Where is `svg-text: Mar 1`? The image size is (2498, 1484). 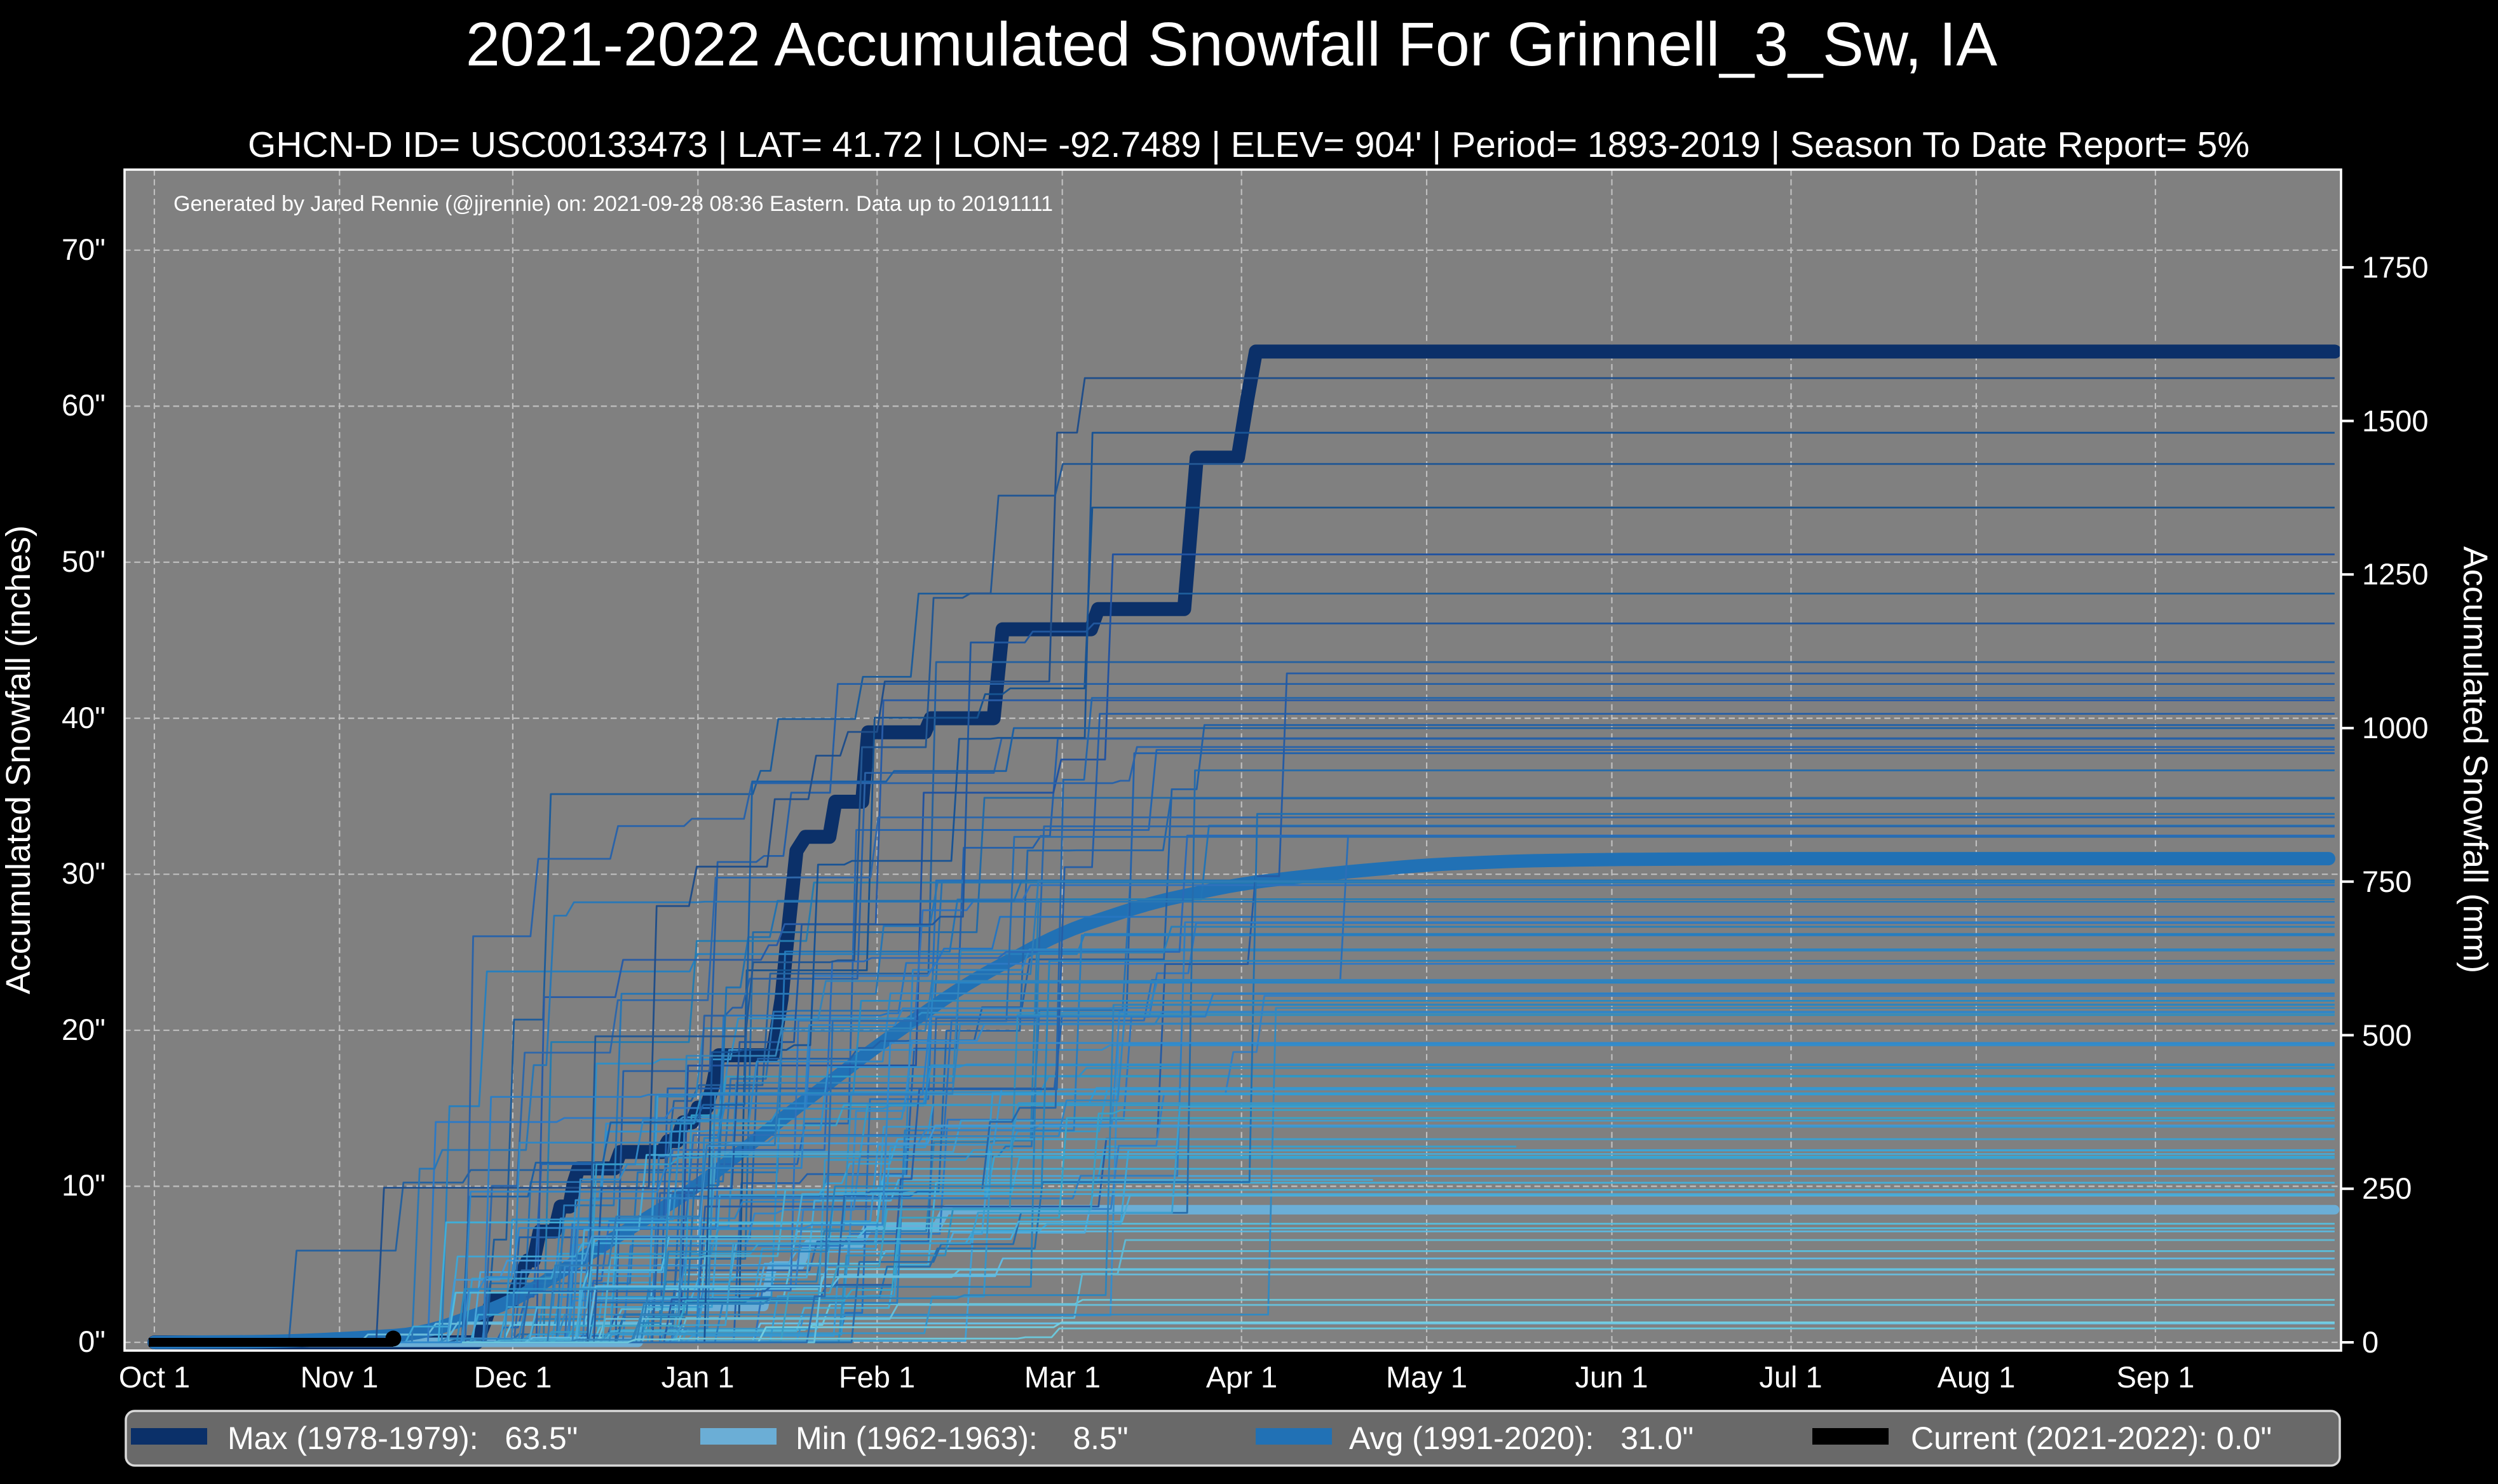
svg-text: Mar 1 is located at coordinates (1062, 1377).